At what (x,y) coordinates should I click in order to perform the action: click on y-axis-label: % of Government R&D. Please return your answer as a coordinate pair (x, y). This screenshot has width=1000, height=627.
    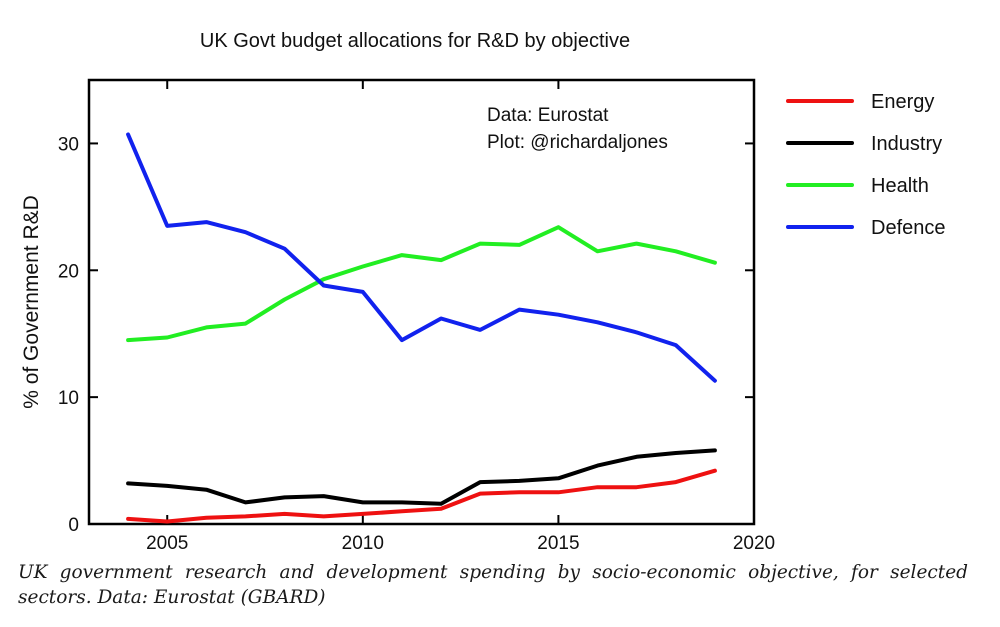
    Looking at the image, I should click on (31, 302).